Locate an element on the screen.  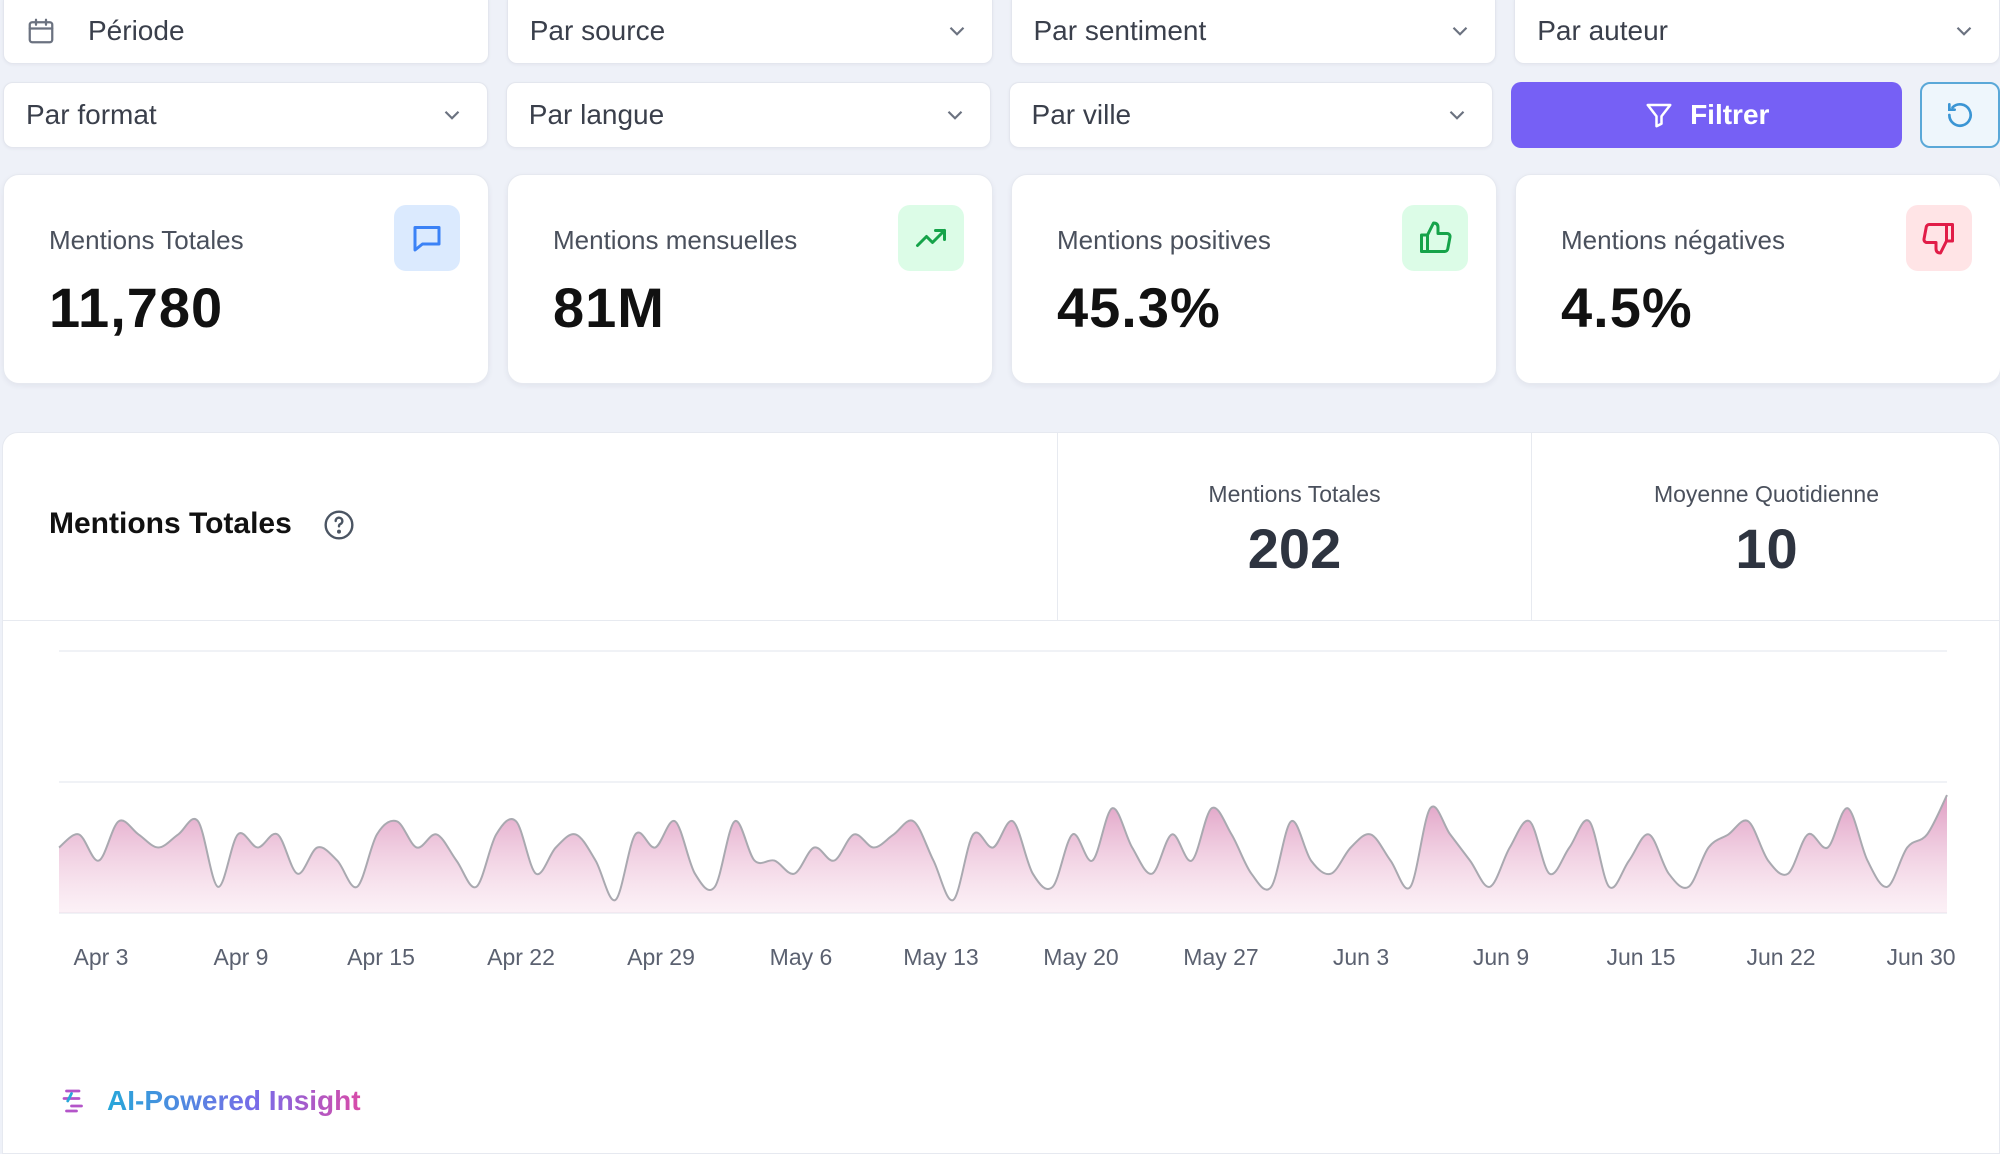
x-tick-label: May 20 is located at coordinates (1080, 957).